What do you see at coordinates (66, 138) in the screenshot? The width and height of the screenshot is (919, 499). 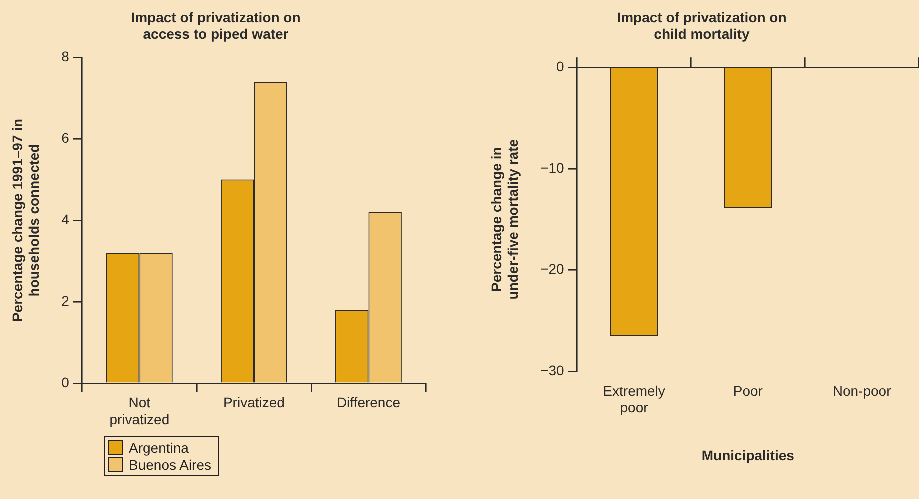 I see `y-tick-label: 6` at bounding box center [66, 138].